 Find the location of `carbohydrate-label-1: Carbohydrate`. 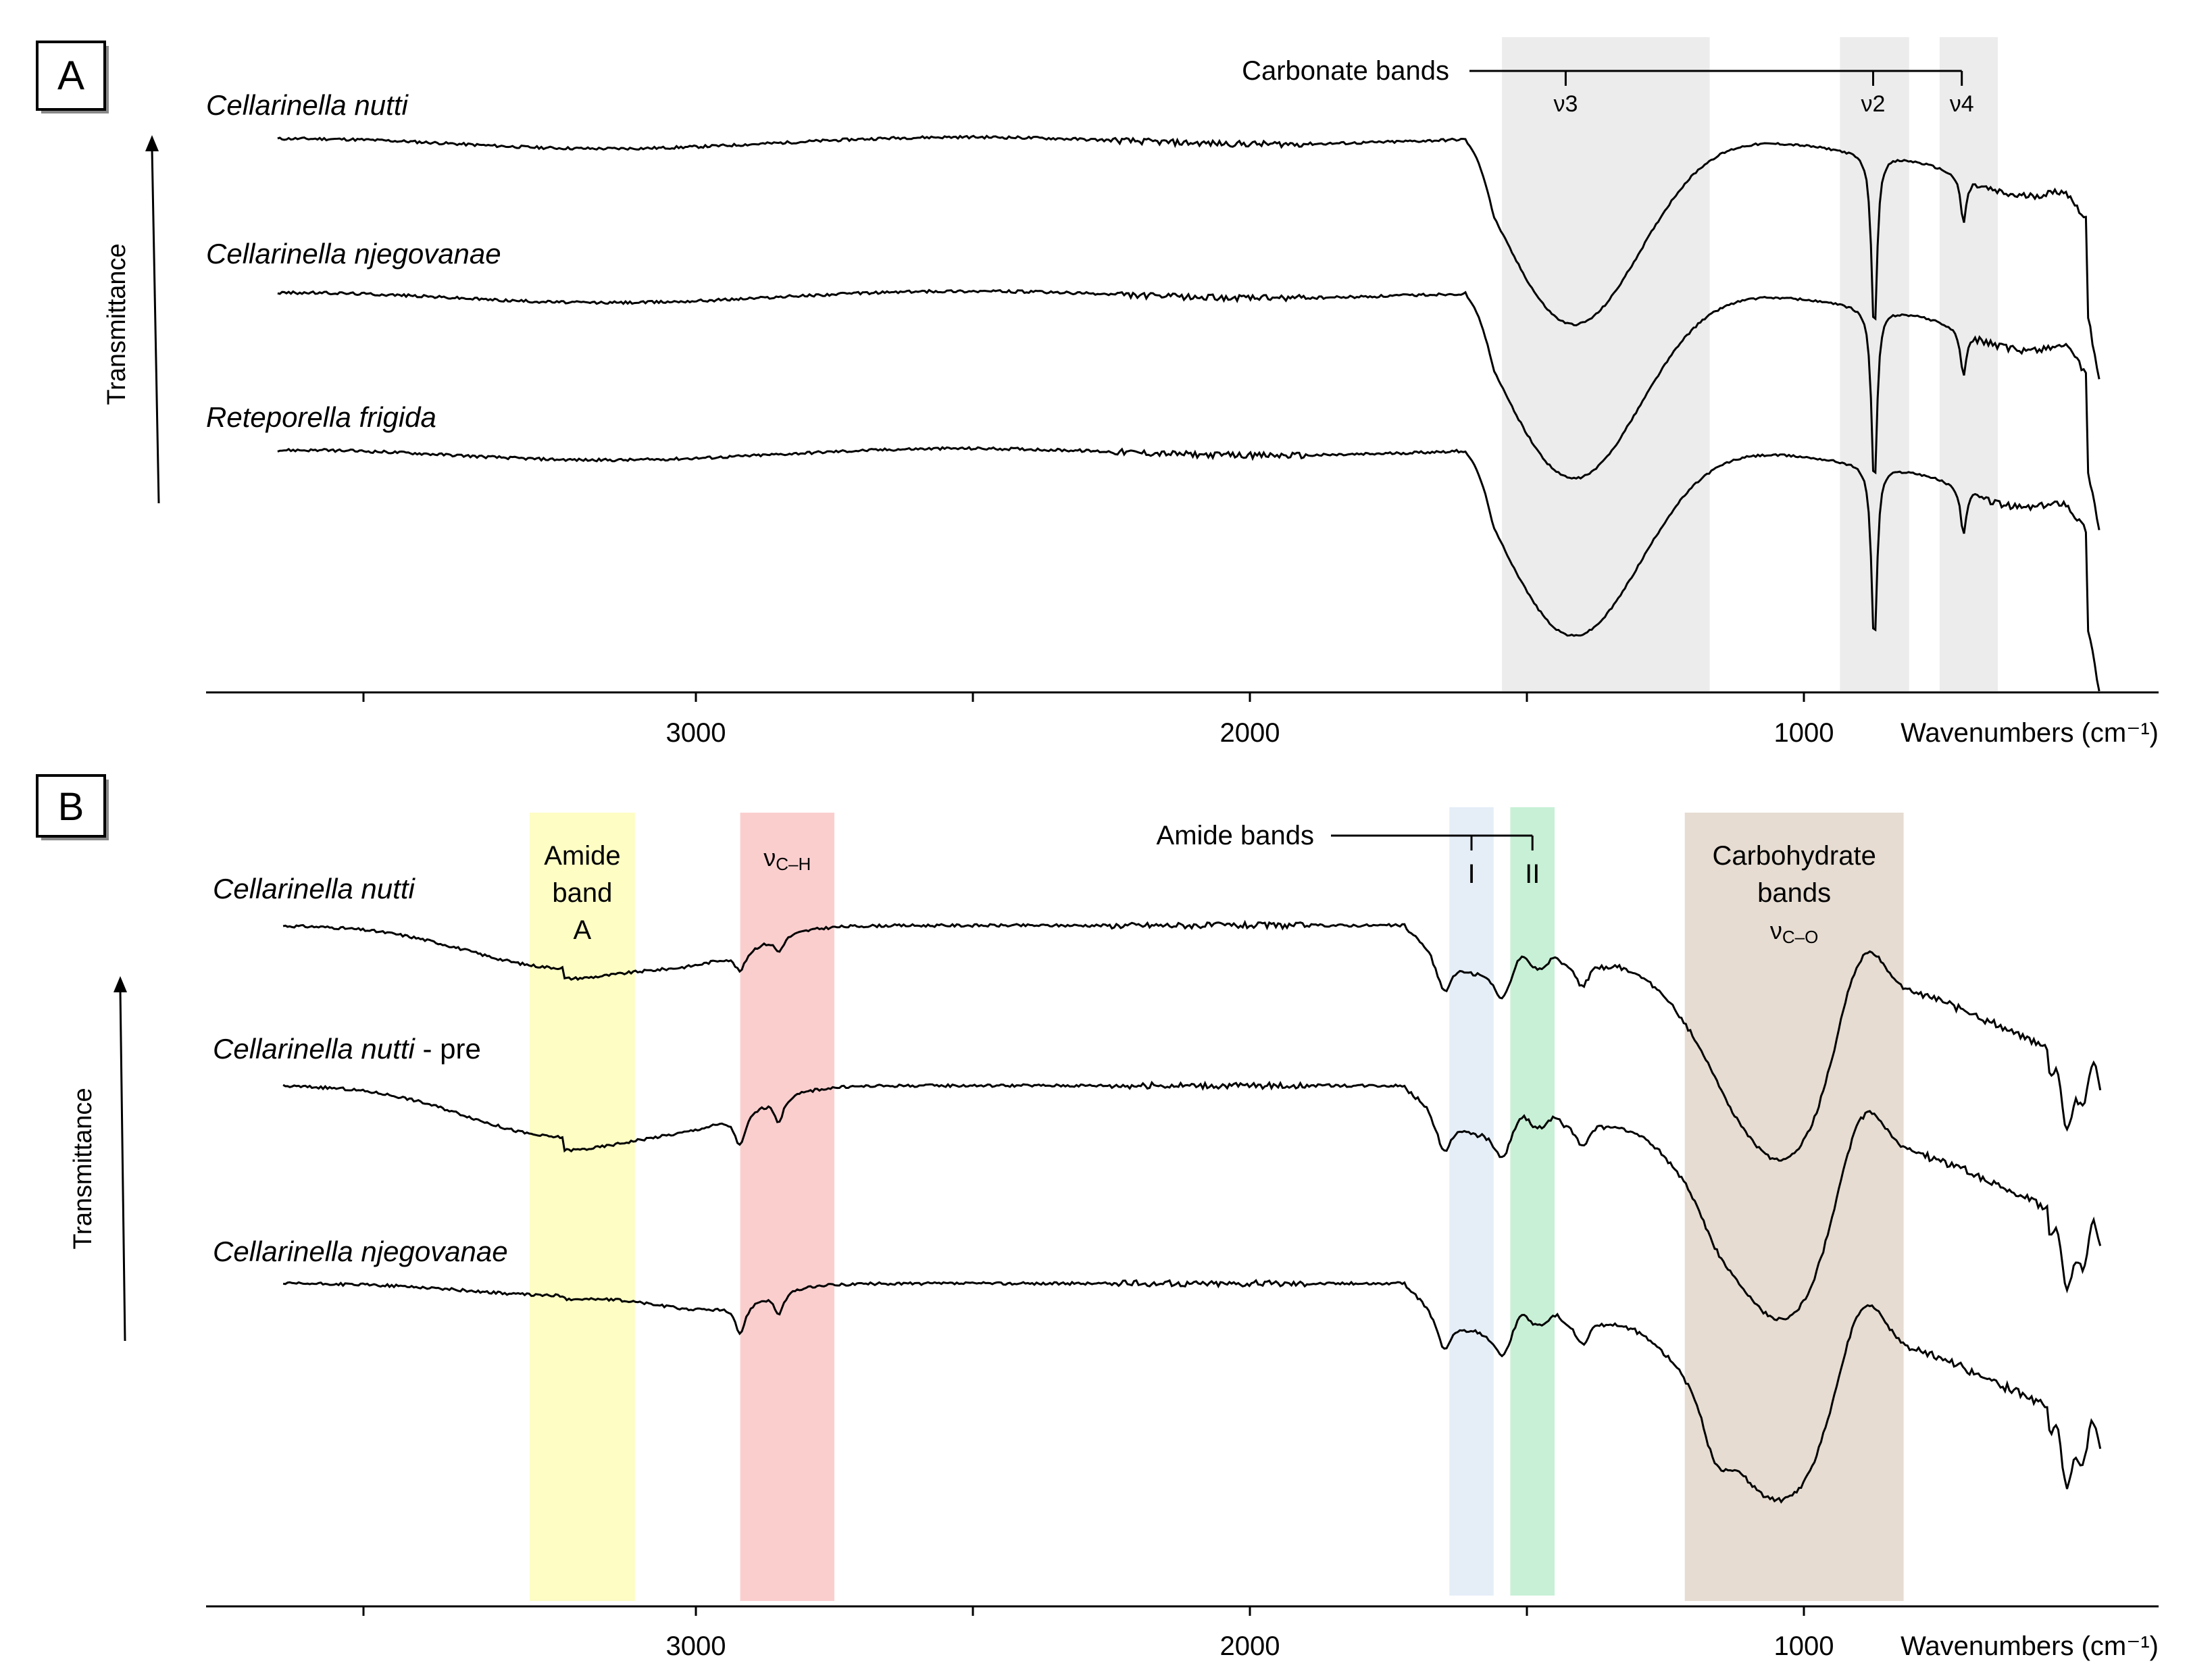

carbohydrate-label-1: Carbohydrate is located at coordinates (1794, 856).